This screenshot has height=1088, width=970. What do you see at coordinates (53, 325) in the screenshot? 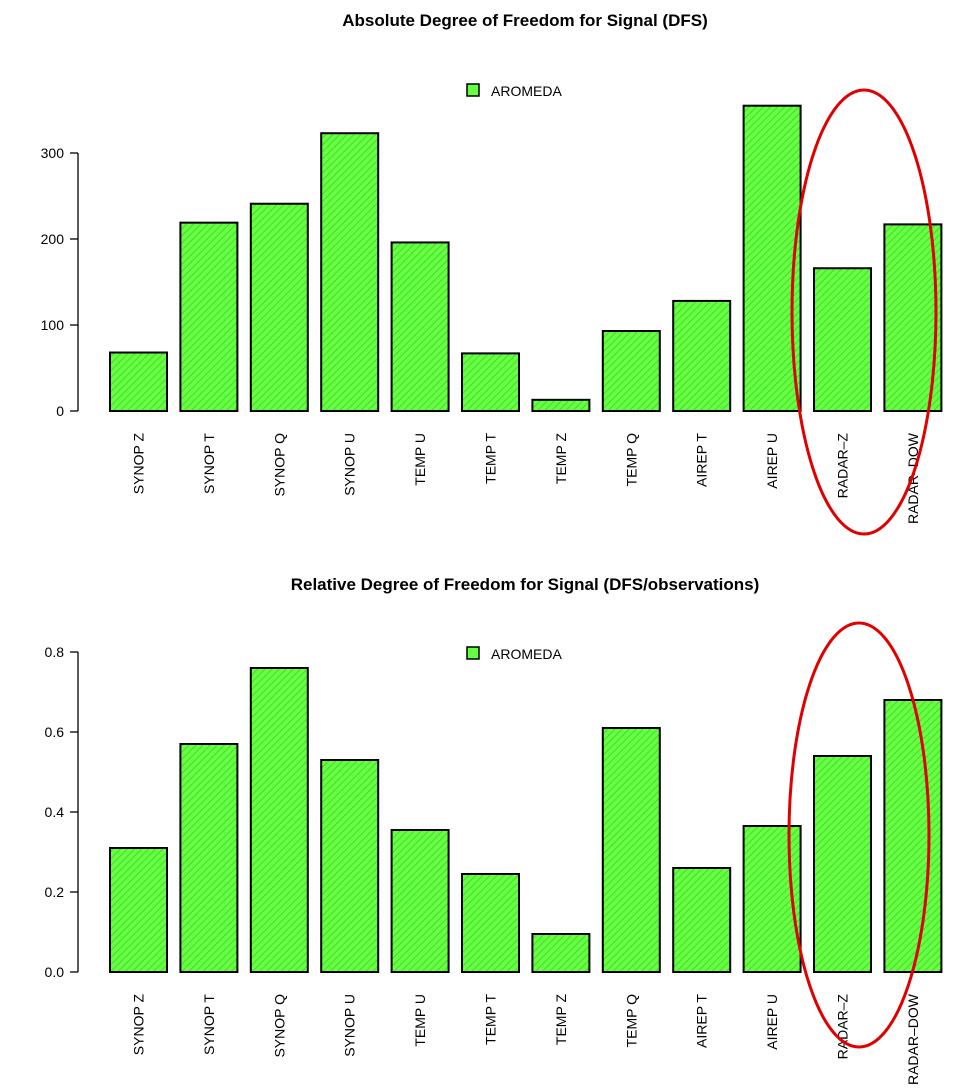
I see `y-tick-label: 100` at bounding box center [53, 325].